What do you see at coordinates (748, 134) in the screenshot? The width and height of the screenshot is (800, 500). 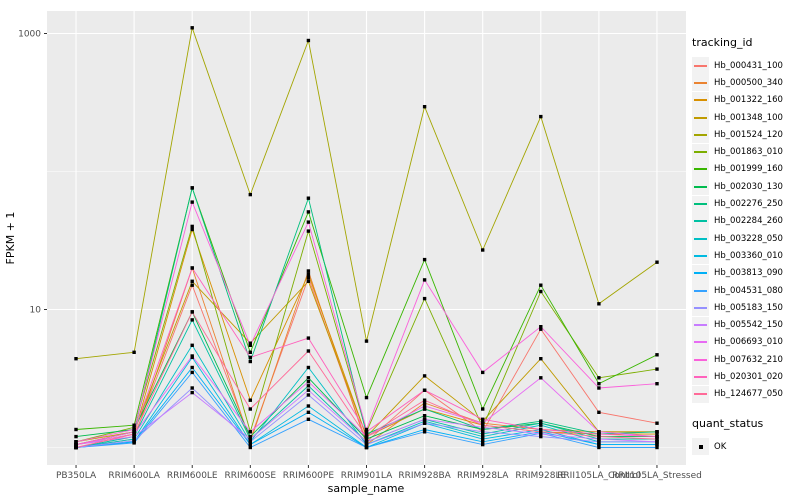 I see `legend-item-label: Hb_001524_120` at bounding box center [748, 134].